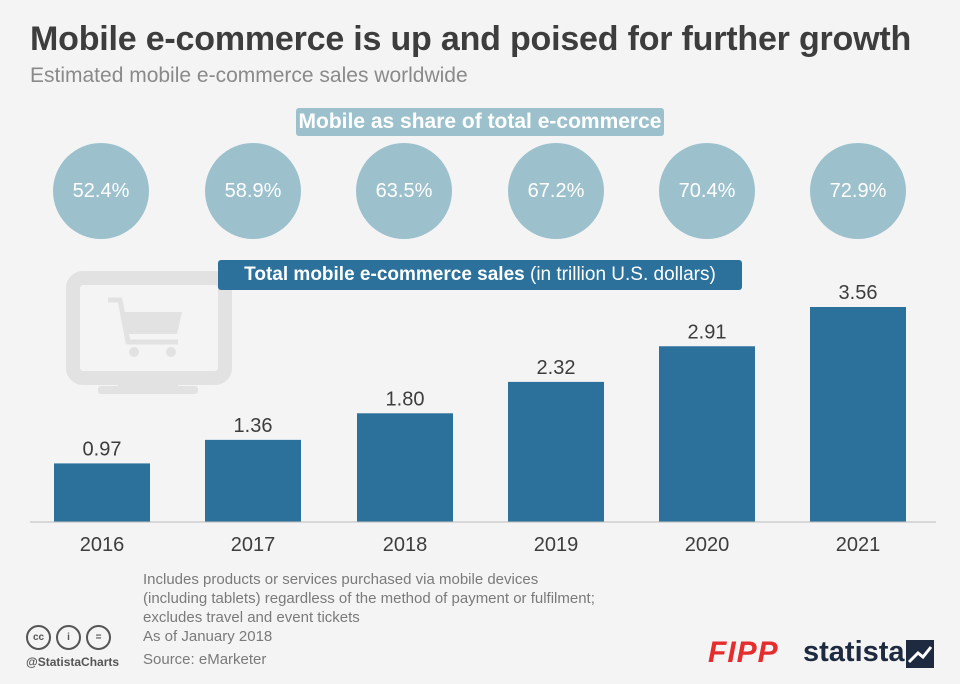 This screenshot has width=960, height=684. What do you see at coordinates (920, 654) in the screenshot?
I see `statista-logo-icon` at bounding box center [920, 654].